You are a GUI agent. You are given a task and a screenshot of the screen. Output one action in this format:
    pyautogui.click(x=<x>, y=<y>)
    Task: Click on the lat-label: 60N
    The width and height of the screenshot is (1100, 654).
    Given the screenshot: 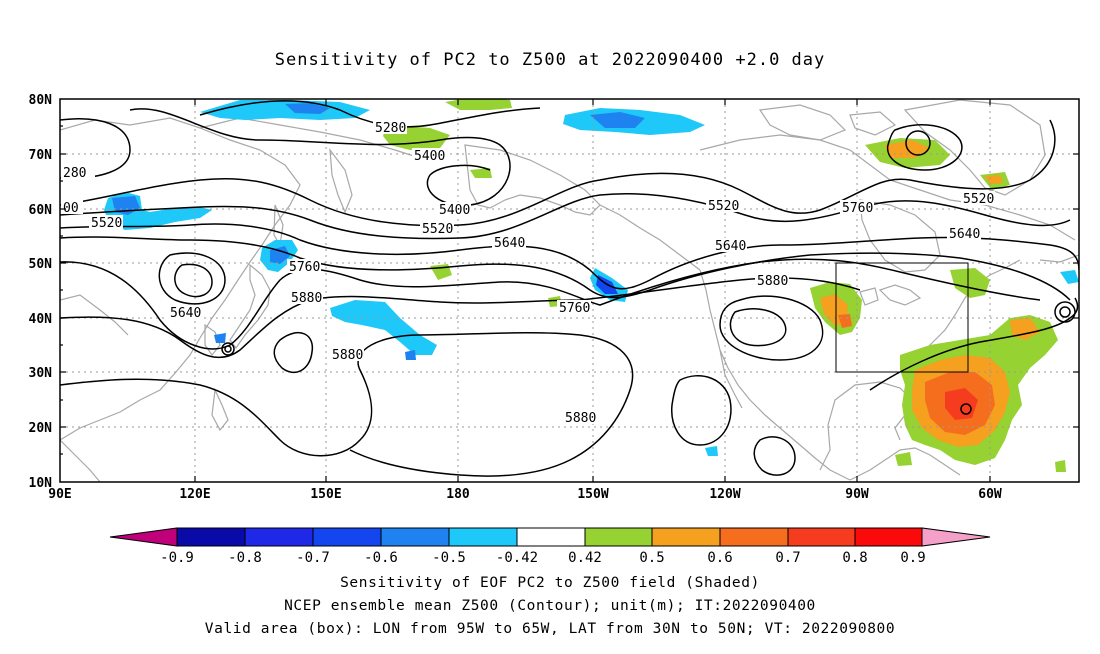 What is the action you would take?
    pyautogui.click(x=41, y=210)
    